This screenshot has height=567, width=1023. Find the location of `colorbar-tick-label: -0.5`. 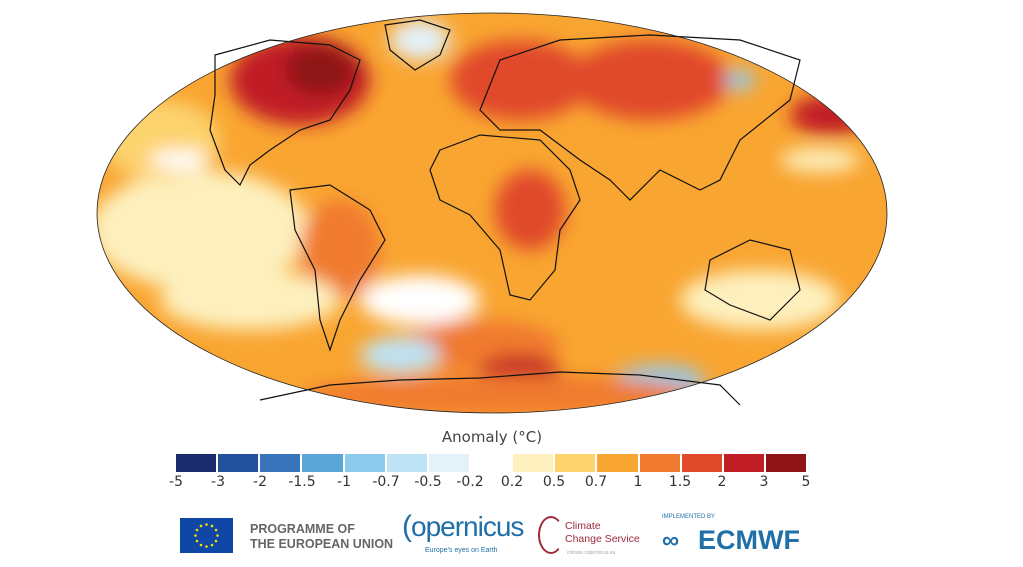

colorbar-tick-label: -0.5 is located at coordinates (428, 482).